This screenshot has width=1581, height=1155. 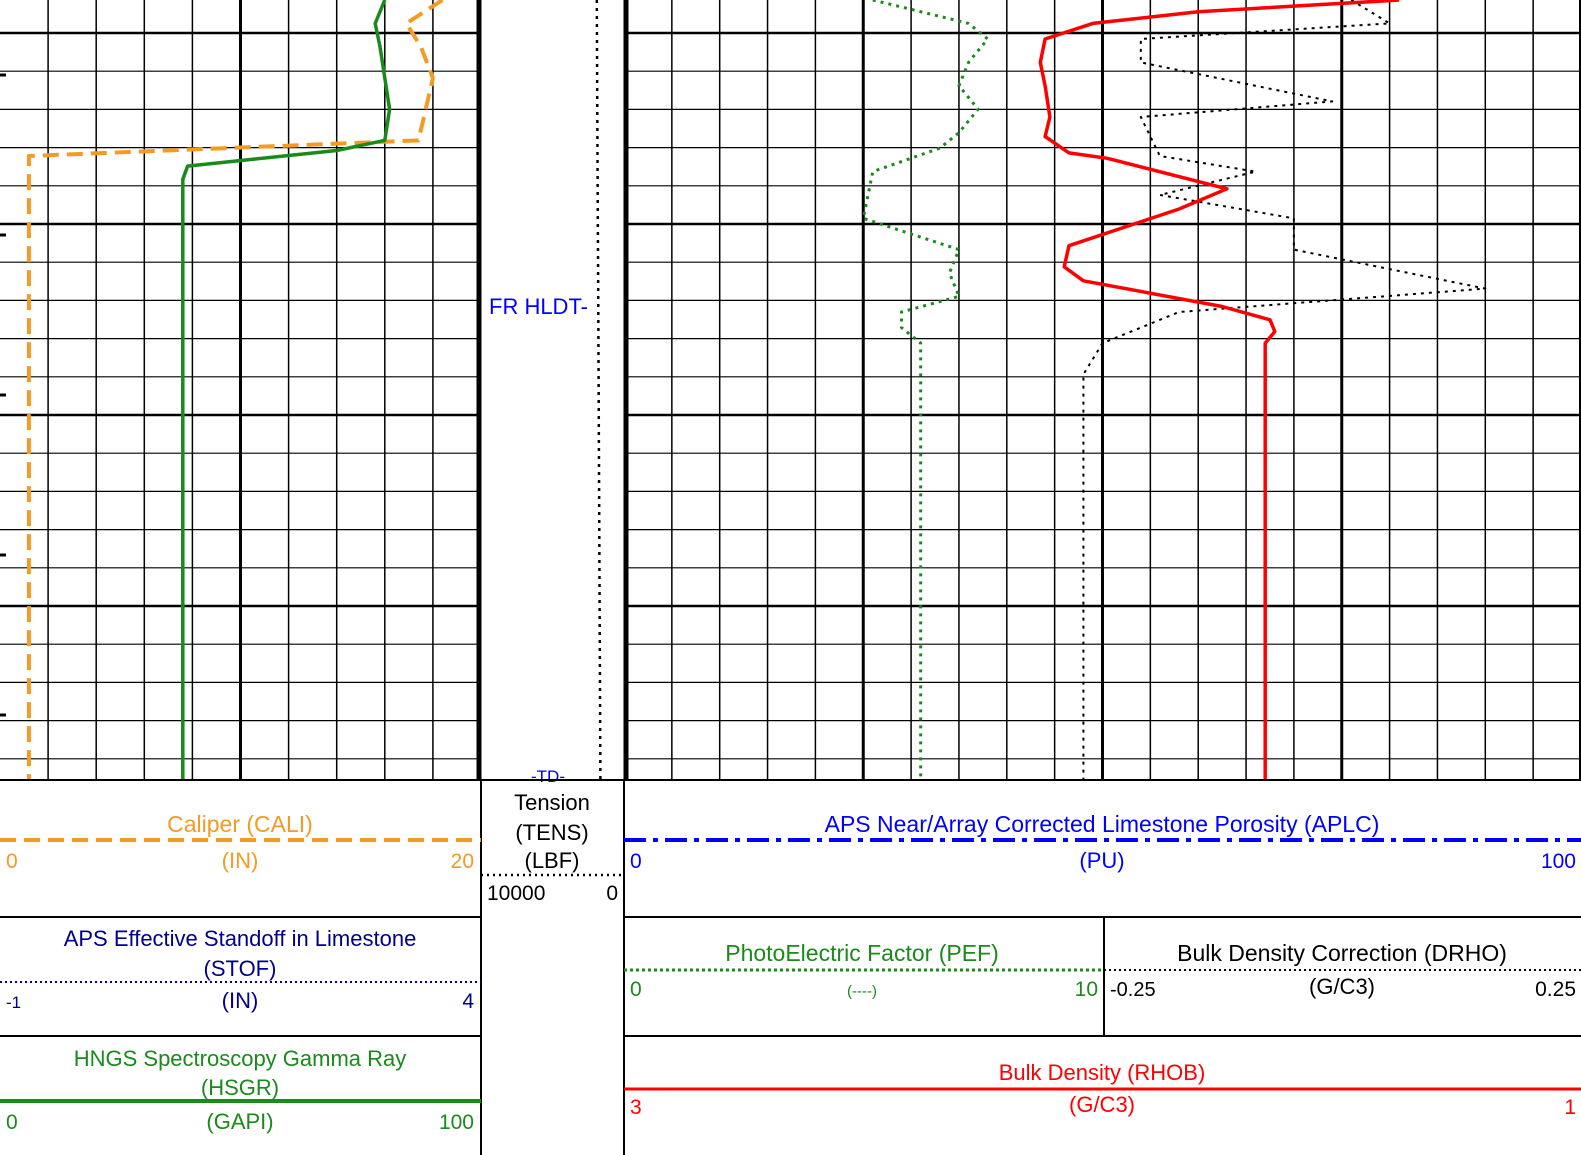 What do you see at coordinates (1570, 1107) in the screenshot?
I see `rhob-max: 1` at bounding box center [1570, 1107].